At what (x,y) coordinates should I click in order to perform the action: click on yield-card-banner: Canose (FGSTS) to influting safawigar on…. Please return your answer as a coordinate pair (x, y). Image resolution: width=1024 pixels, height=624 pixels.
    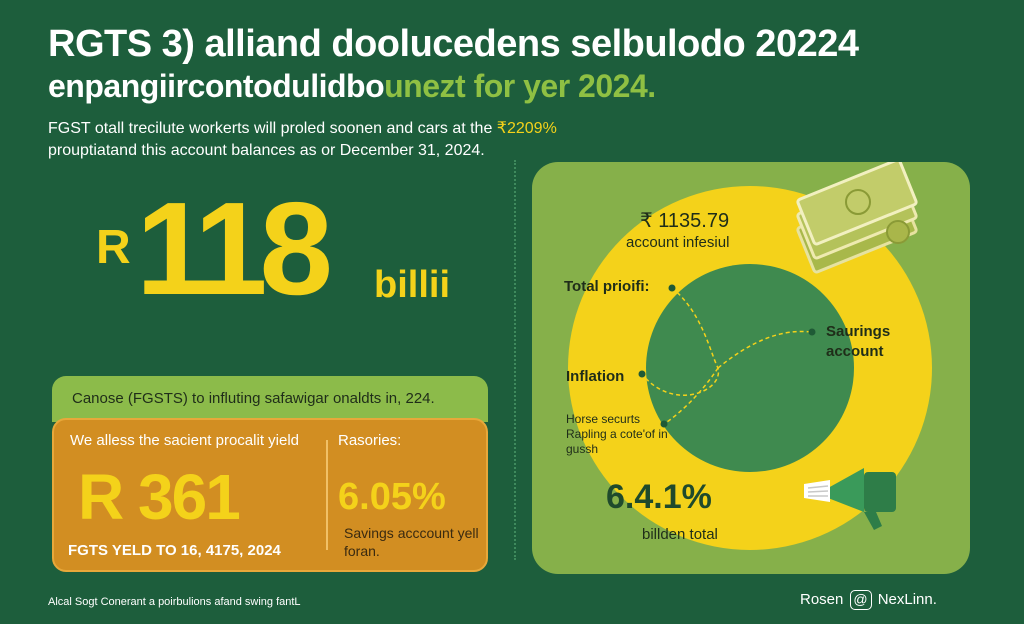
    Looking at the image, I should click on (270, 399).